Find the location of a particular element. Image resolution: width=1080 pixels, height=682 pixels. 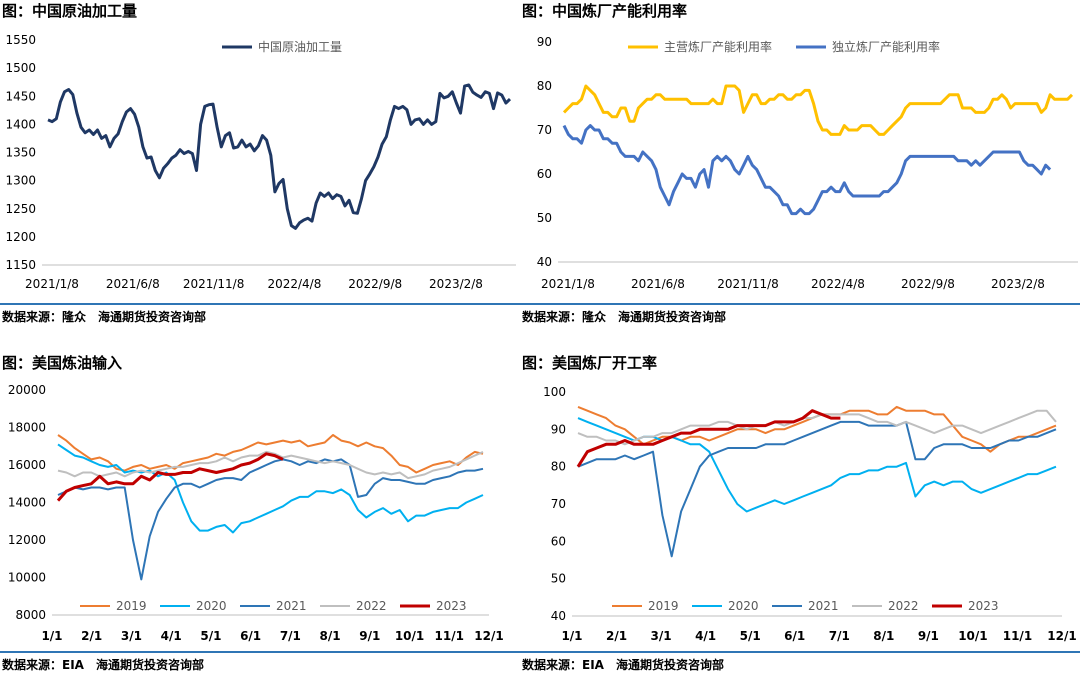

y-tick-label: 1550 is located at coordinates (20, 40).